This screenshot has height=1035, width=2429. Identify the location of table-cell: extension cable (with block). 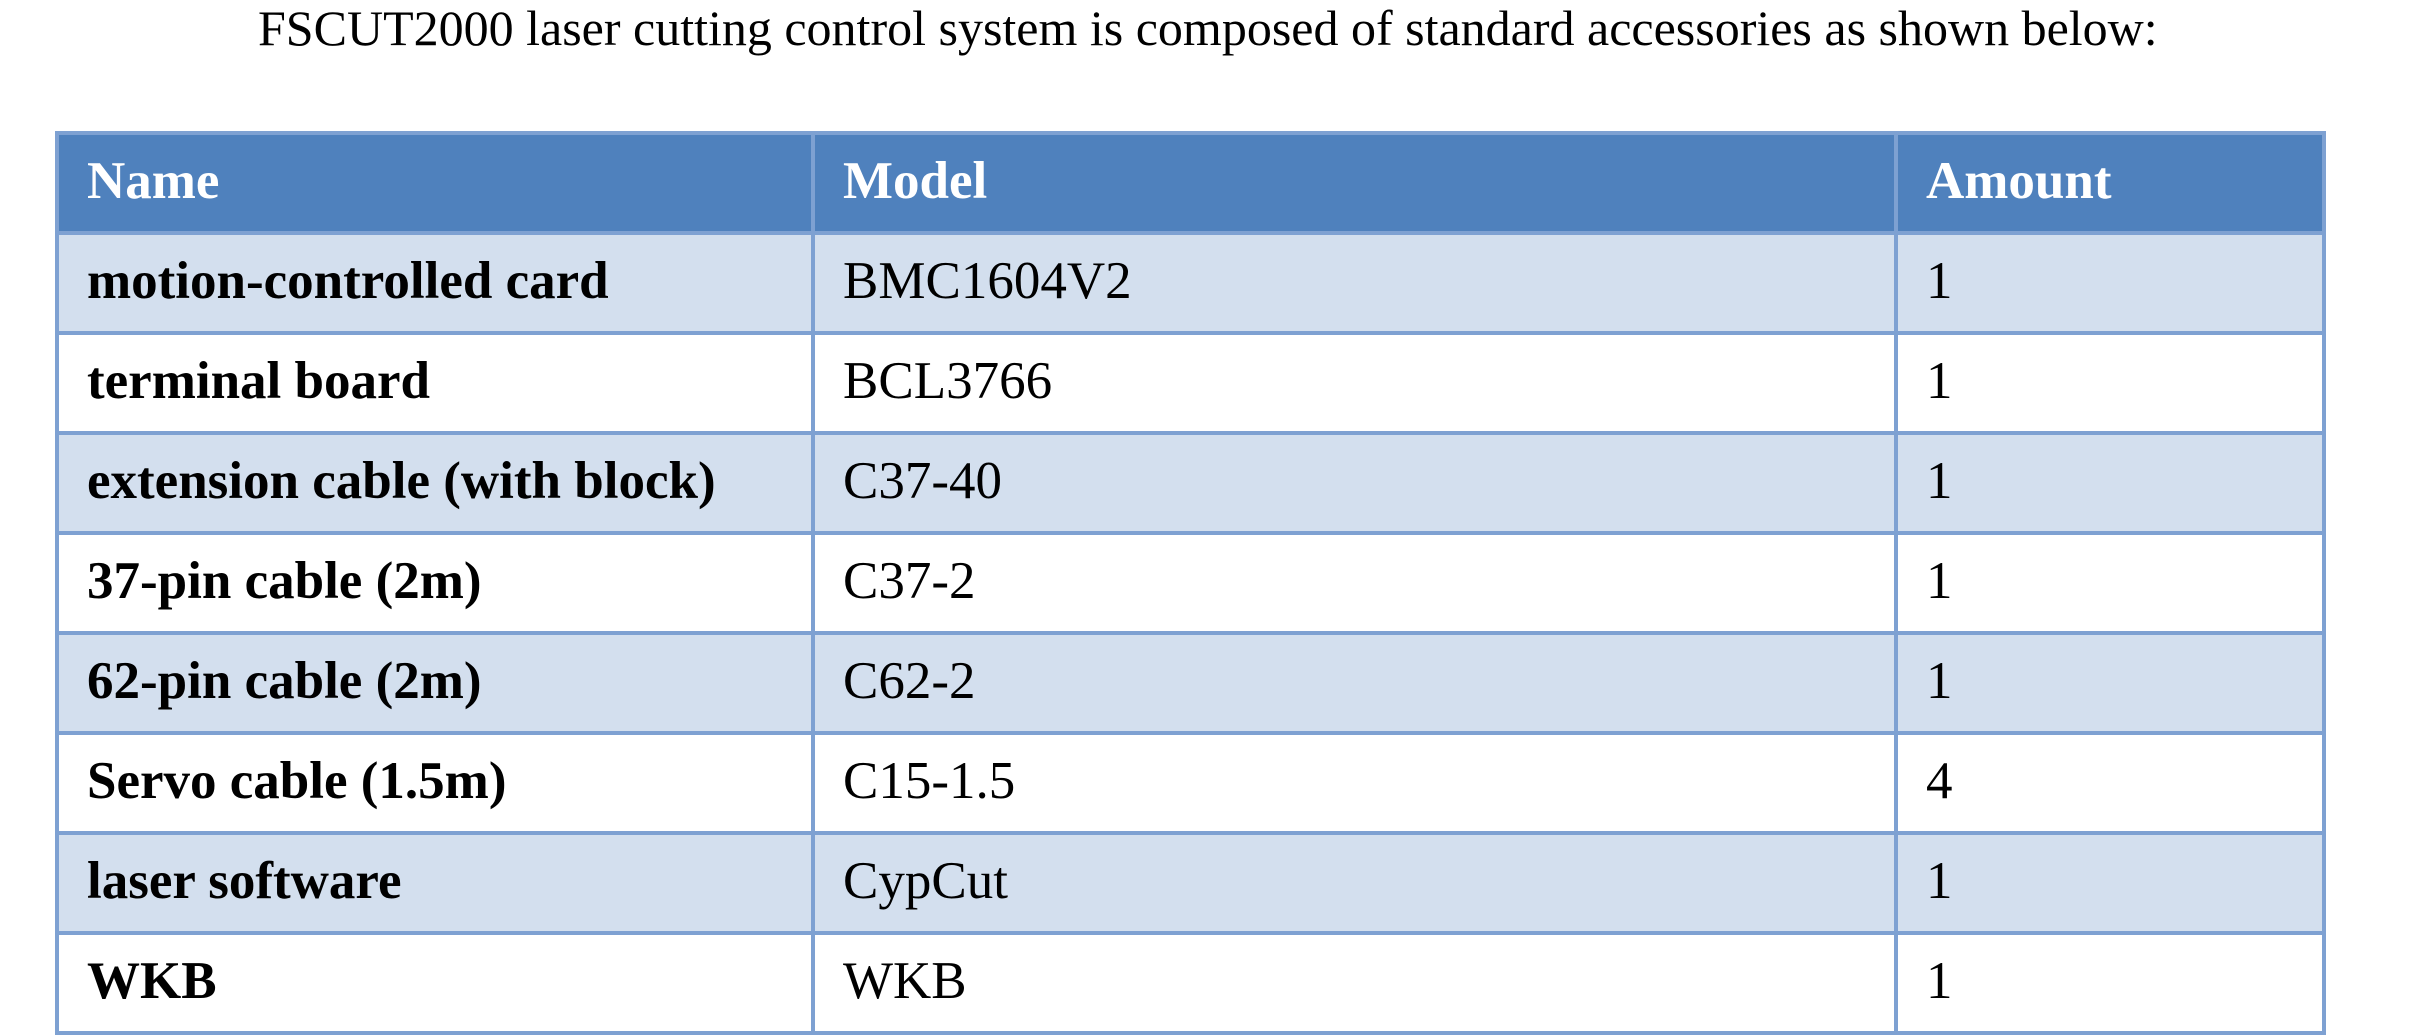
(435, 483).